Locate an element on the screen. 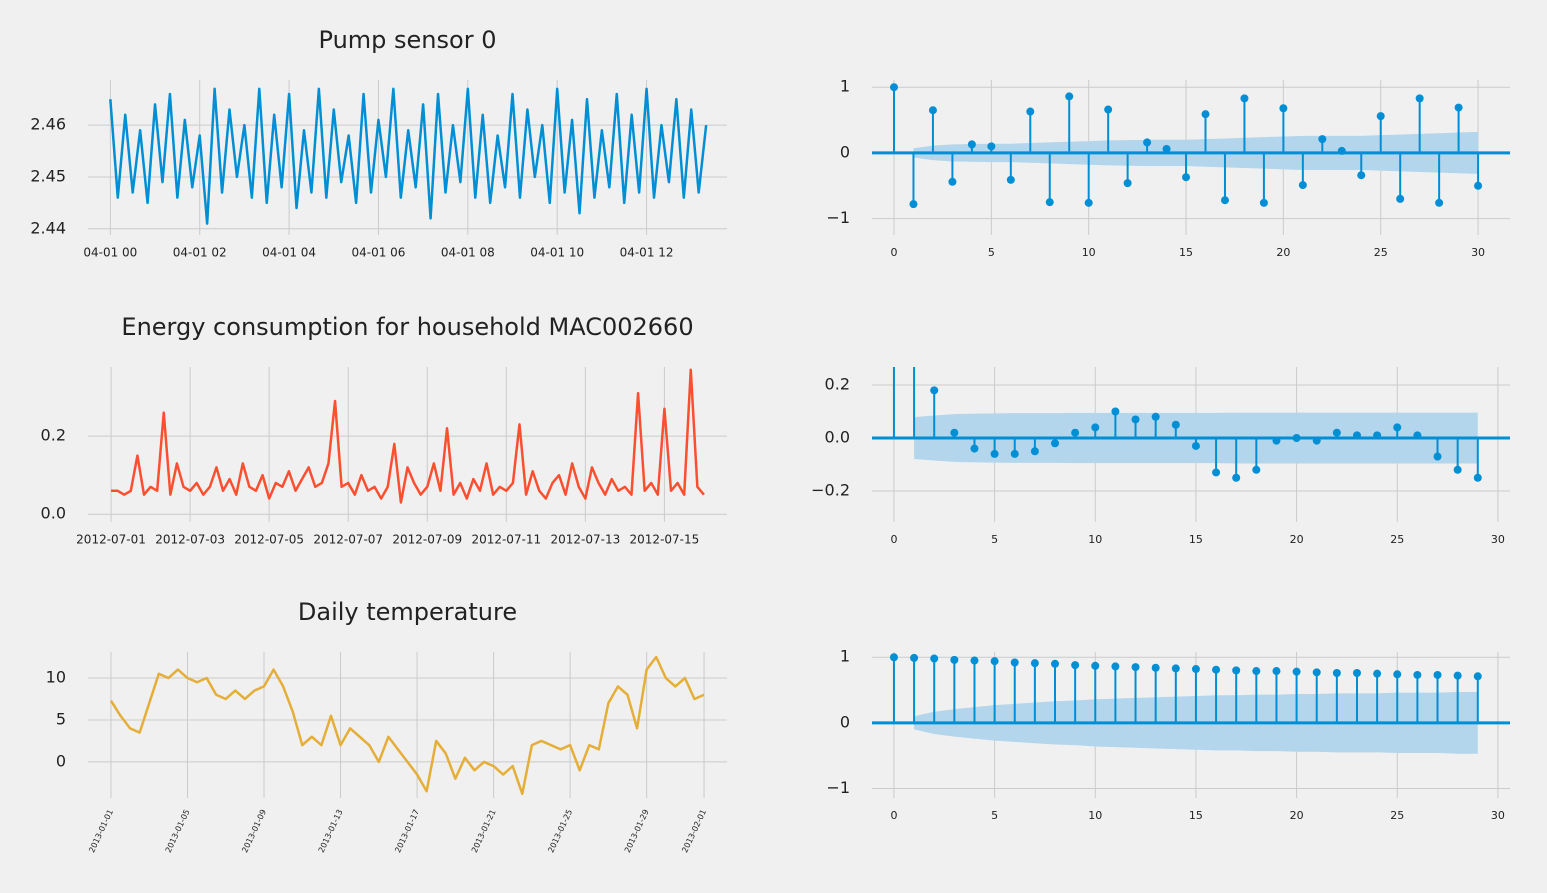 The image size is (1547, 893). panel: −0.2 0.0 0.2 0 5 10 15 20 25 30 is located at coordinates (1160, 410).